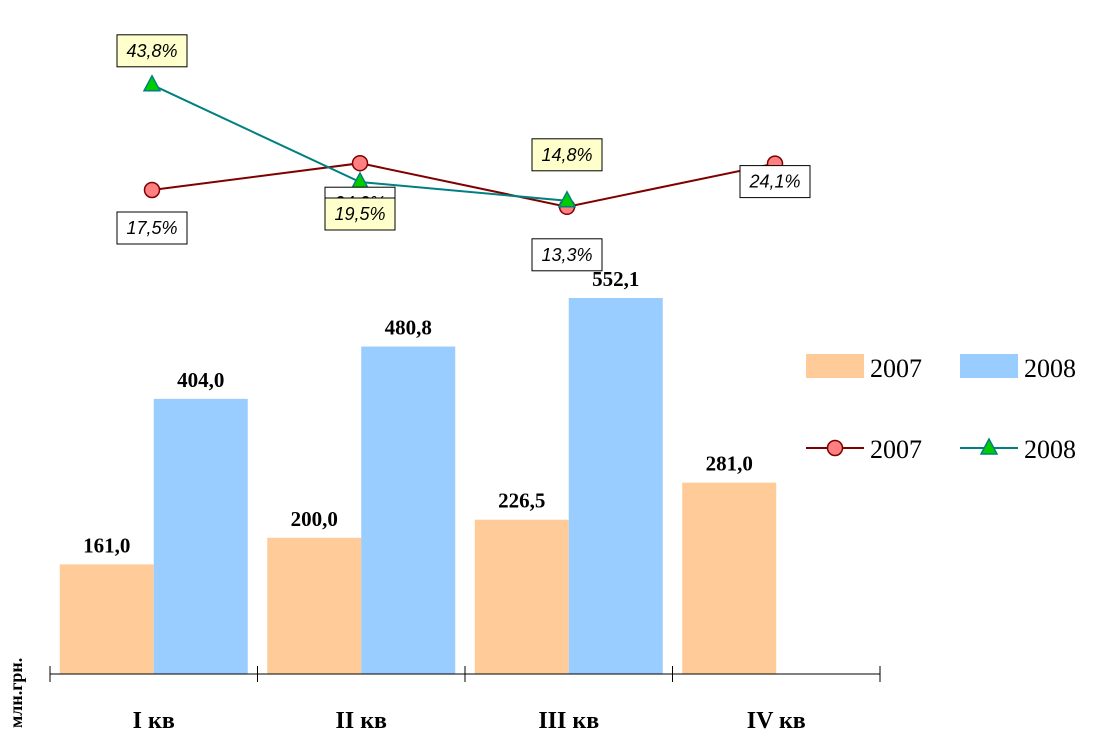  Describe the element at coordinates (314, 519) in the screenshot. I see `bar-value-label: 200,0` at that location.